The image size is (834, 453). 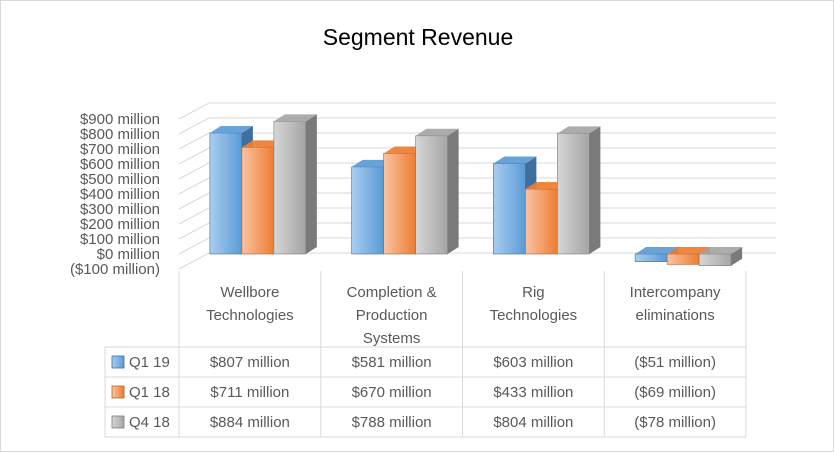 I want to click on y-tick-label: $100 million, so click(x=120, y=239).